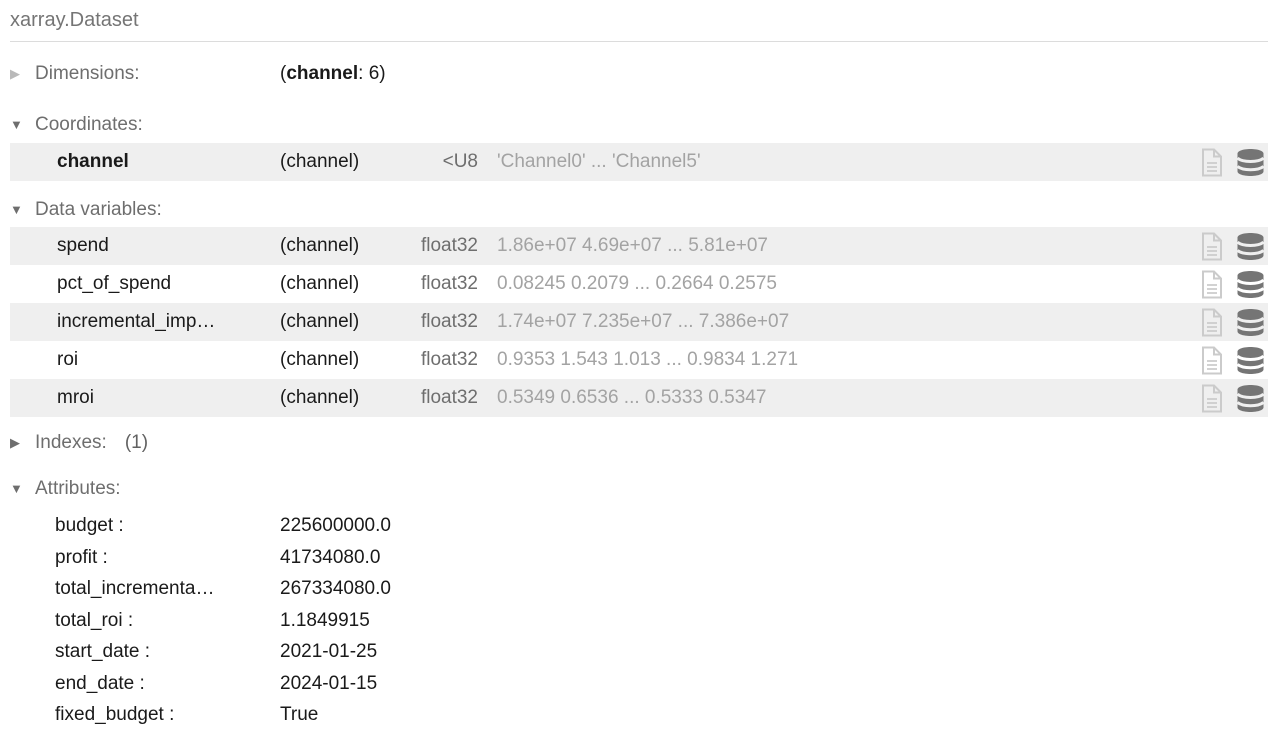 Image resolution: width=1284 pixels, height=734 pixels. What do you see at coordinates (639, 41) in the screenshot?
I see `header-divider` at bounding box center [639, 41].